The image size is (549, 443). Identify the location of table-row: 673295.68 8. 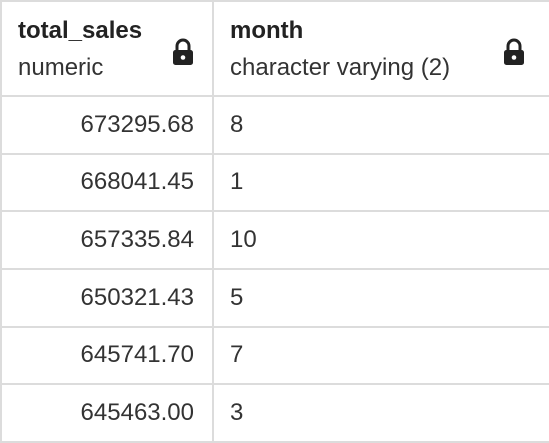
(274, 125).